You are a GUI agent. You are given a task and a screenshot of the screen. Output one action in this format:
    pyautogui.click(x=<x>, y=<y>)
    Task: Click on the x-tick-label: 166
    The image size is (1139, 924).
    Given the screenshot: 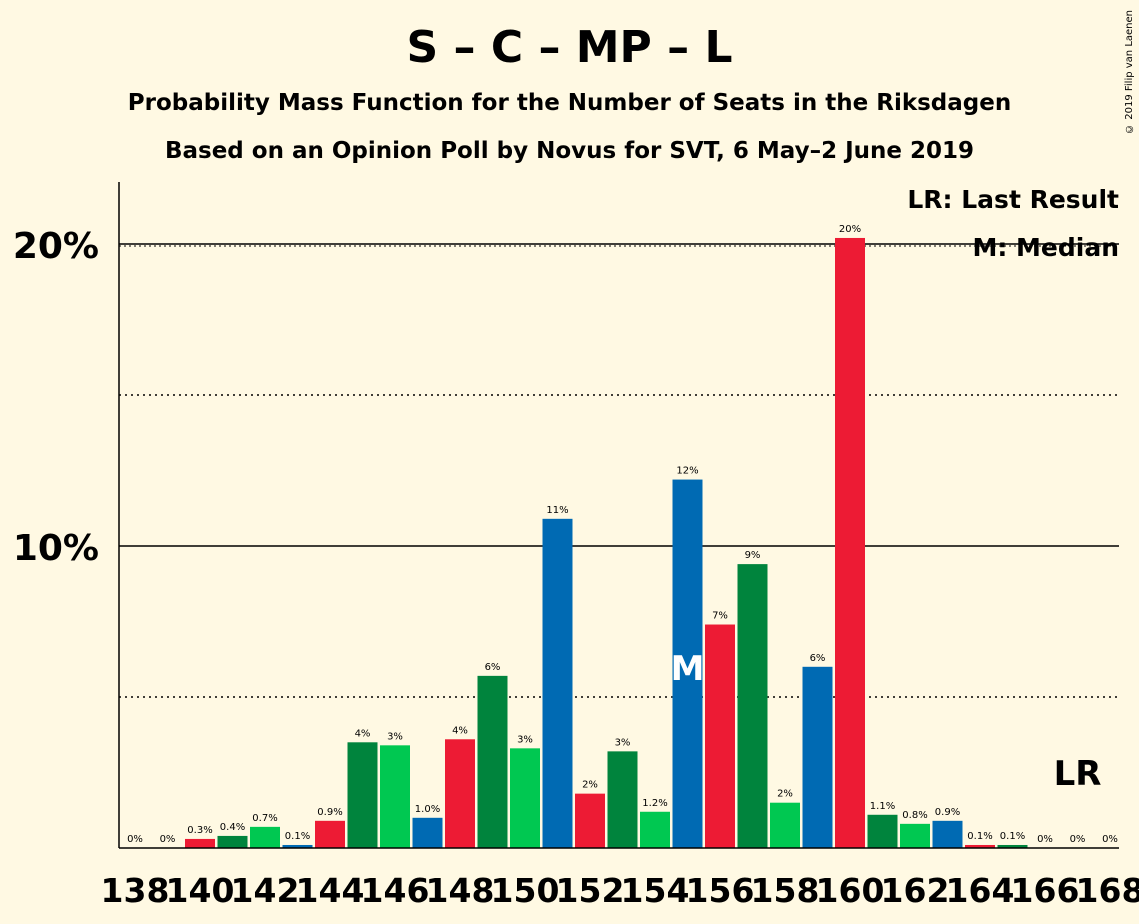 What is the action you would take?
    pyautogui.click(x=1045, y=890)
    